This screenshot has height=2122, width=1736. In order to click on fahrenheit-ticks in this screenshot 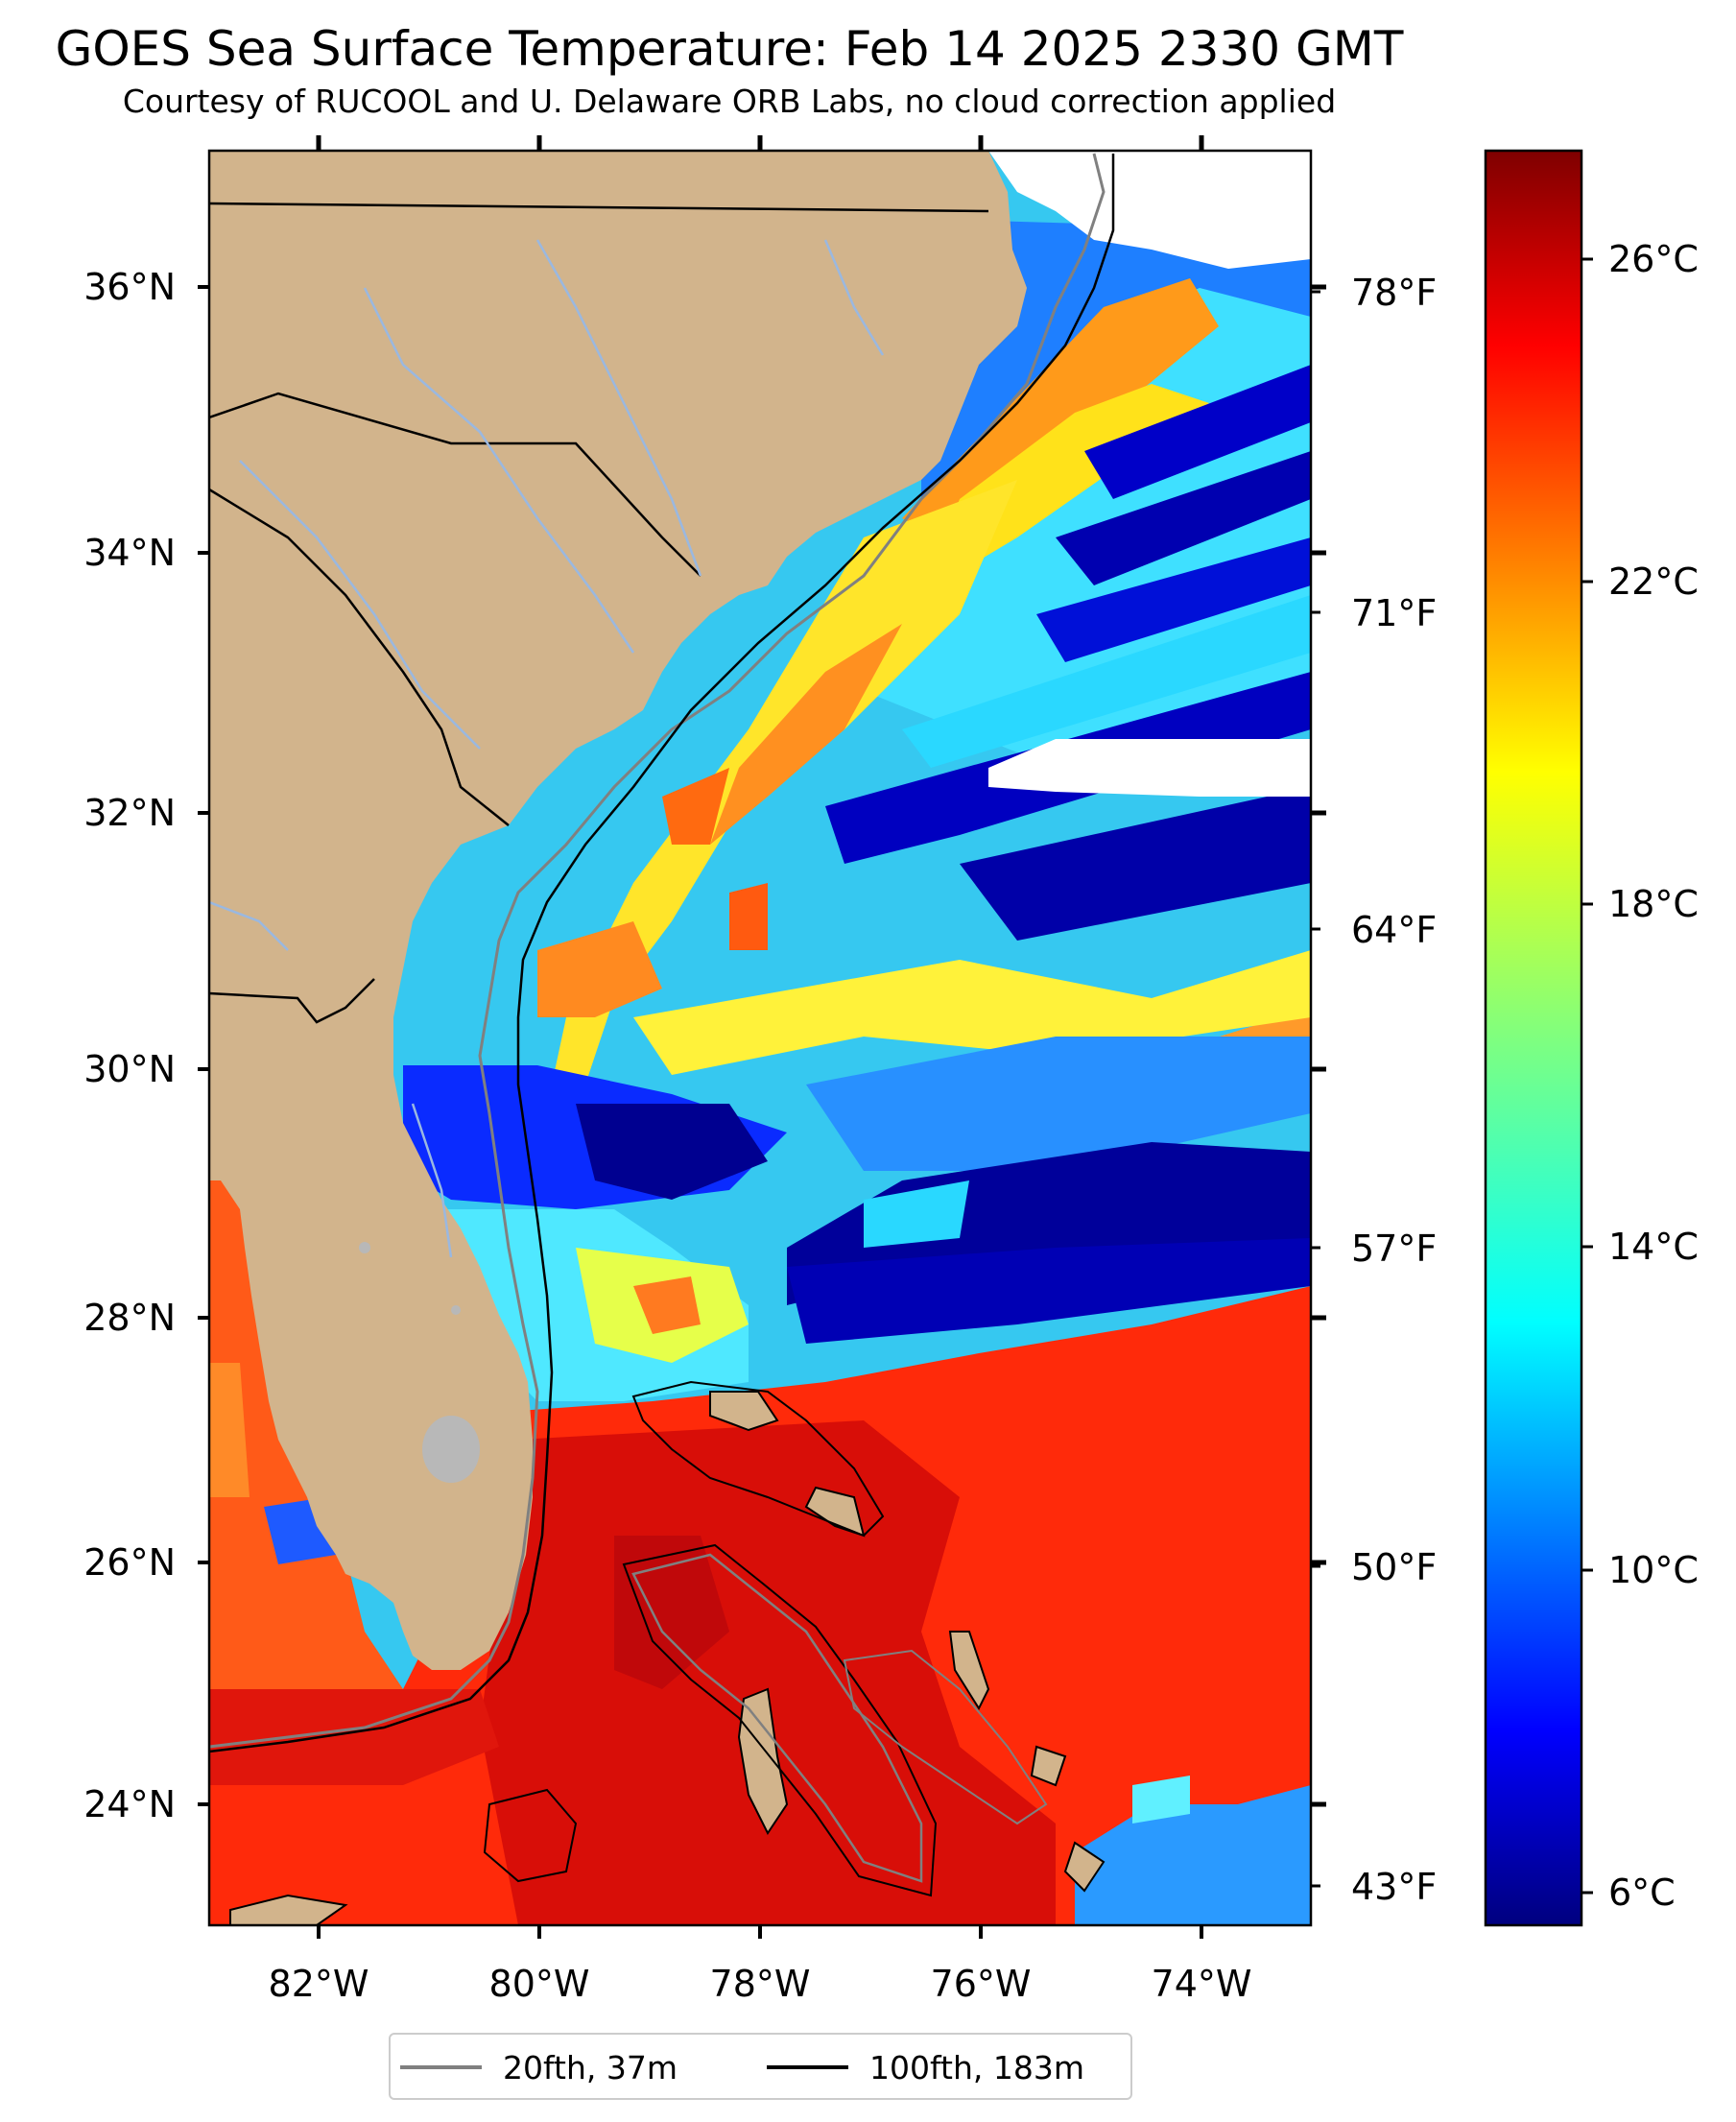, I will do `click(1315, 1089)`.